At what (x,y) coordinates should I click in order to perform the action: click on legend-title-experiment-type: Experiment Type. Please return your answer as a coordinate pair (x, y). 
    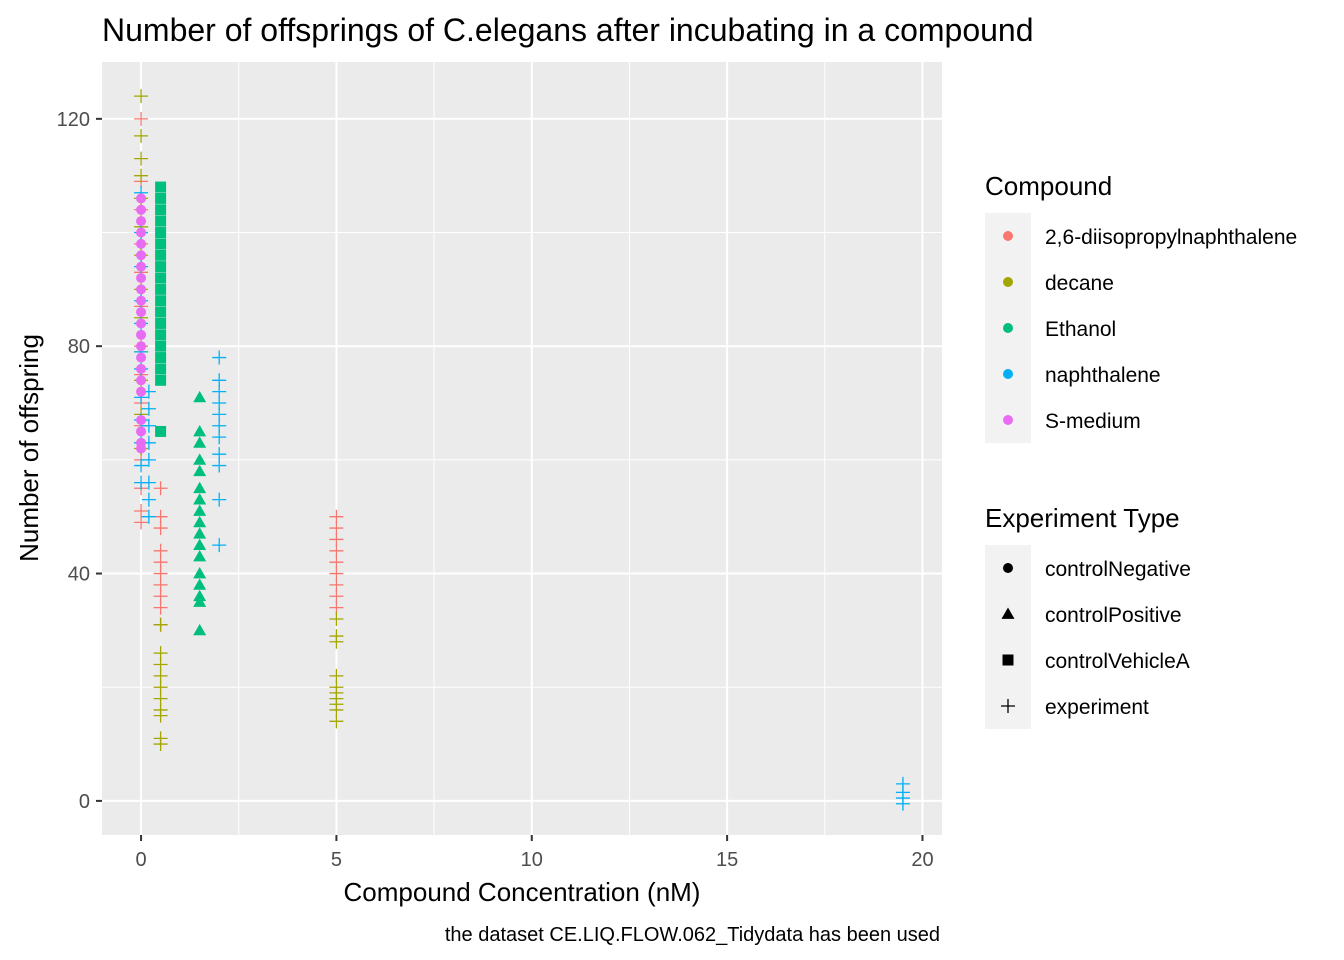
    Looking at the image, I should click on (1082, 518).